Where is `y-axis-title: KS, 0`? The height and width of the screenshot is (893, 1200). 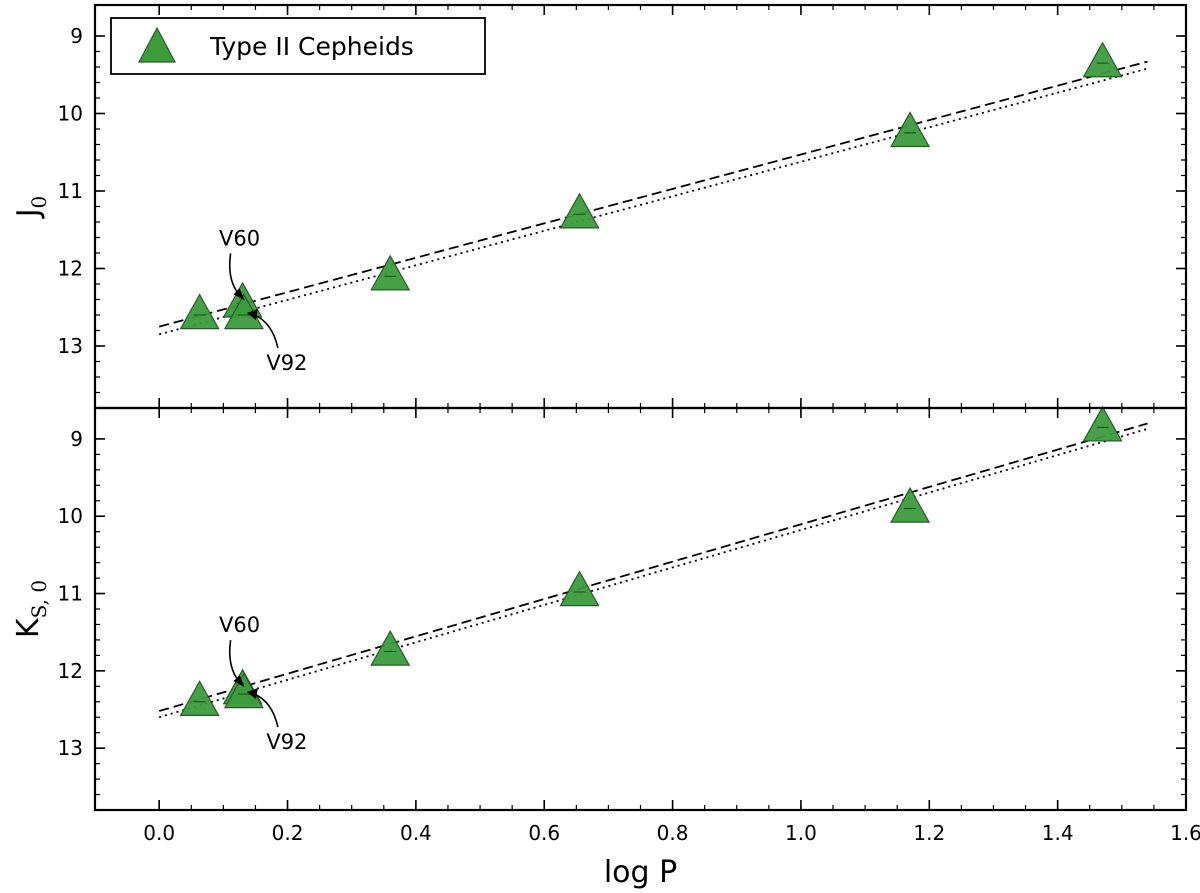
y-axis-title: KS, 0 is located at coordinates (31, 609).